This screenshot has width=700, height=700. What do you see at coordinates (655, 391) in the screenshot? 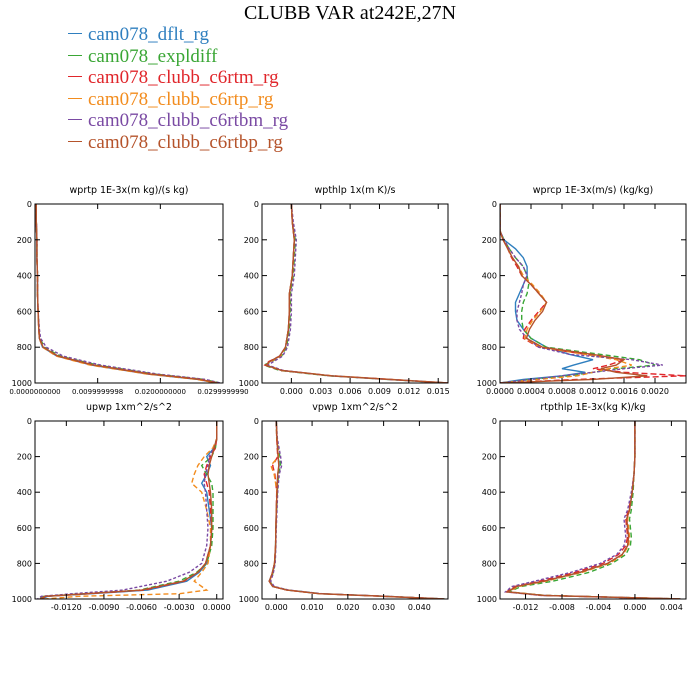
I see `x-tick-label: 0.0020` at bounding box center [655, 391].